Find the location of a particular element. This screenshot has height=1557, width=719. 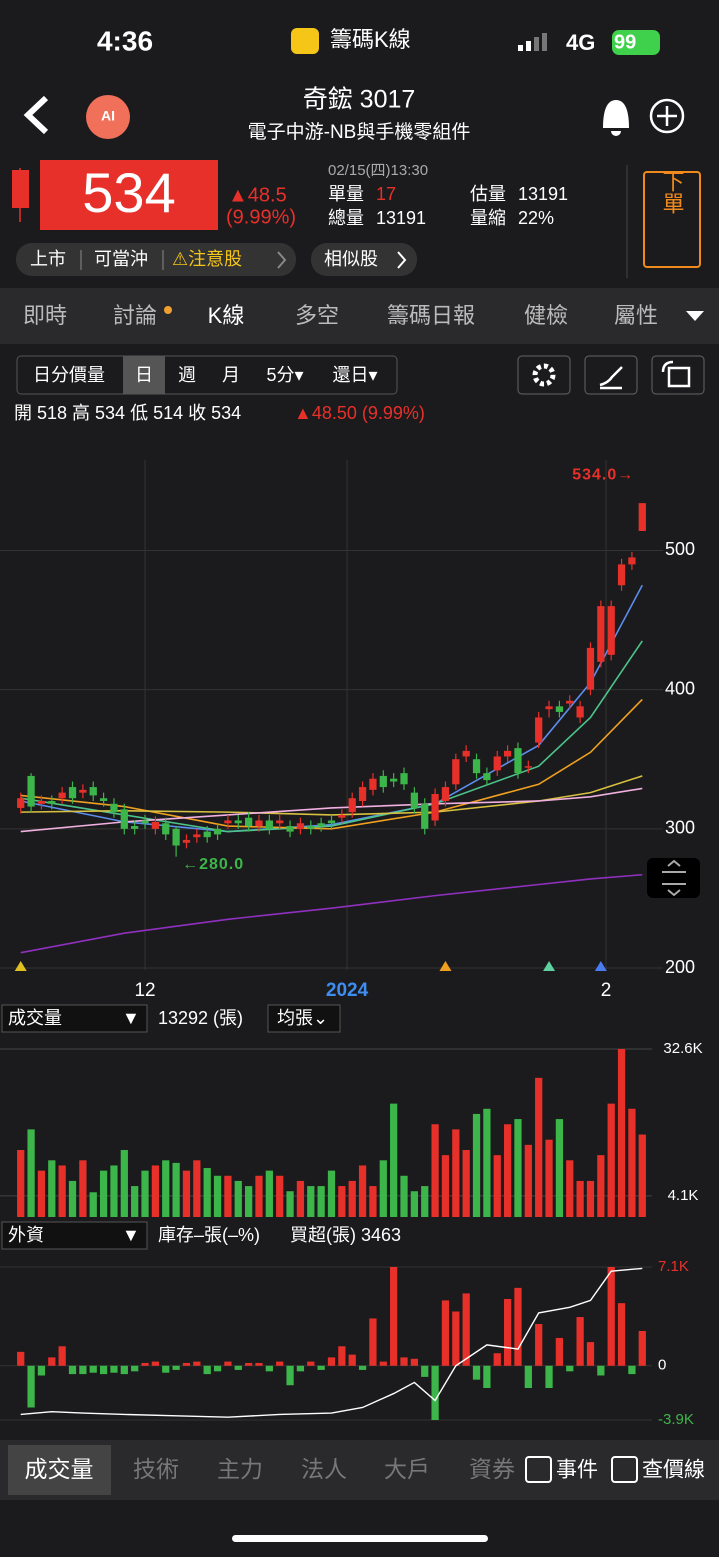

period: 日分價量 is located at coordinates (69, 375).